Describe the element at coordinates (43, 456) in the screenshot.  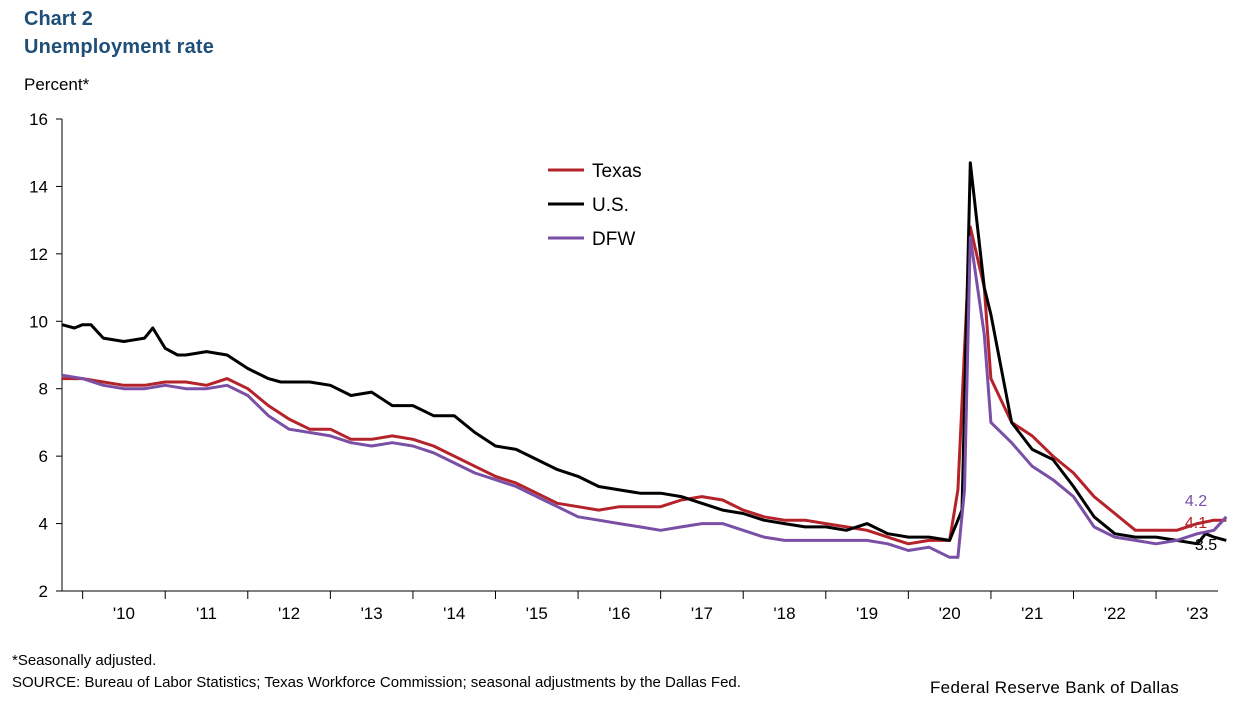
I see `y-tick-label: 6` at that location.